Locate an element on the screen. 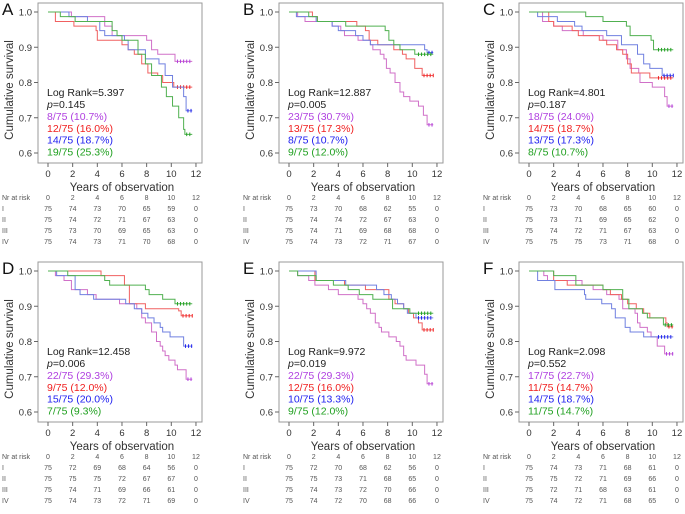  legend-entry: 11/75 (14.7%) is located at coordinates (560, 388).